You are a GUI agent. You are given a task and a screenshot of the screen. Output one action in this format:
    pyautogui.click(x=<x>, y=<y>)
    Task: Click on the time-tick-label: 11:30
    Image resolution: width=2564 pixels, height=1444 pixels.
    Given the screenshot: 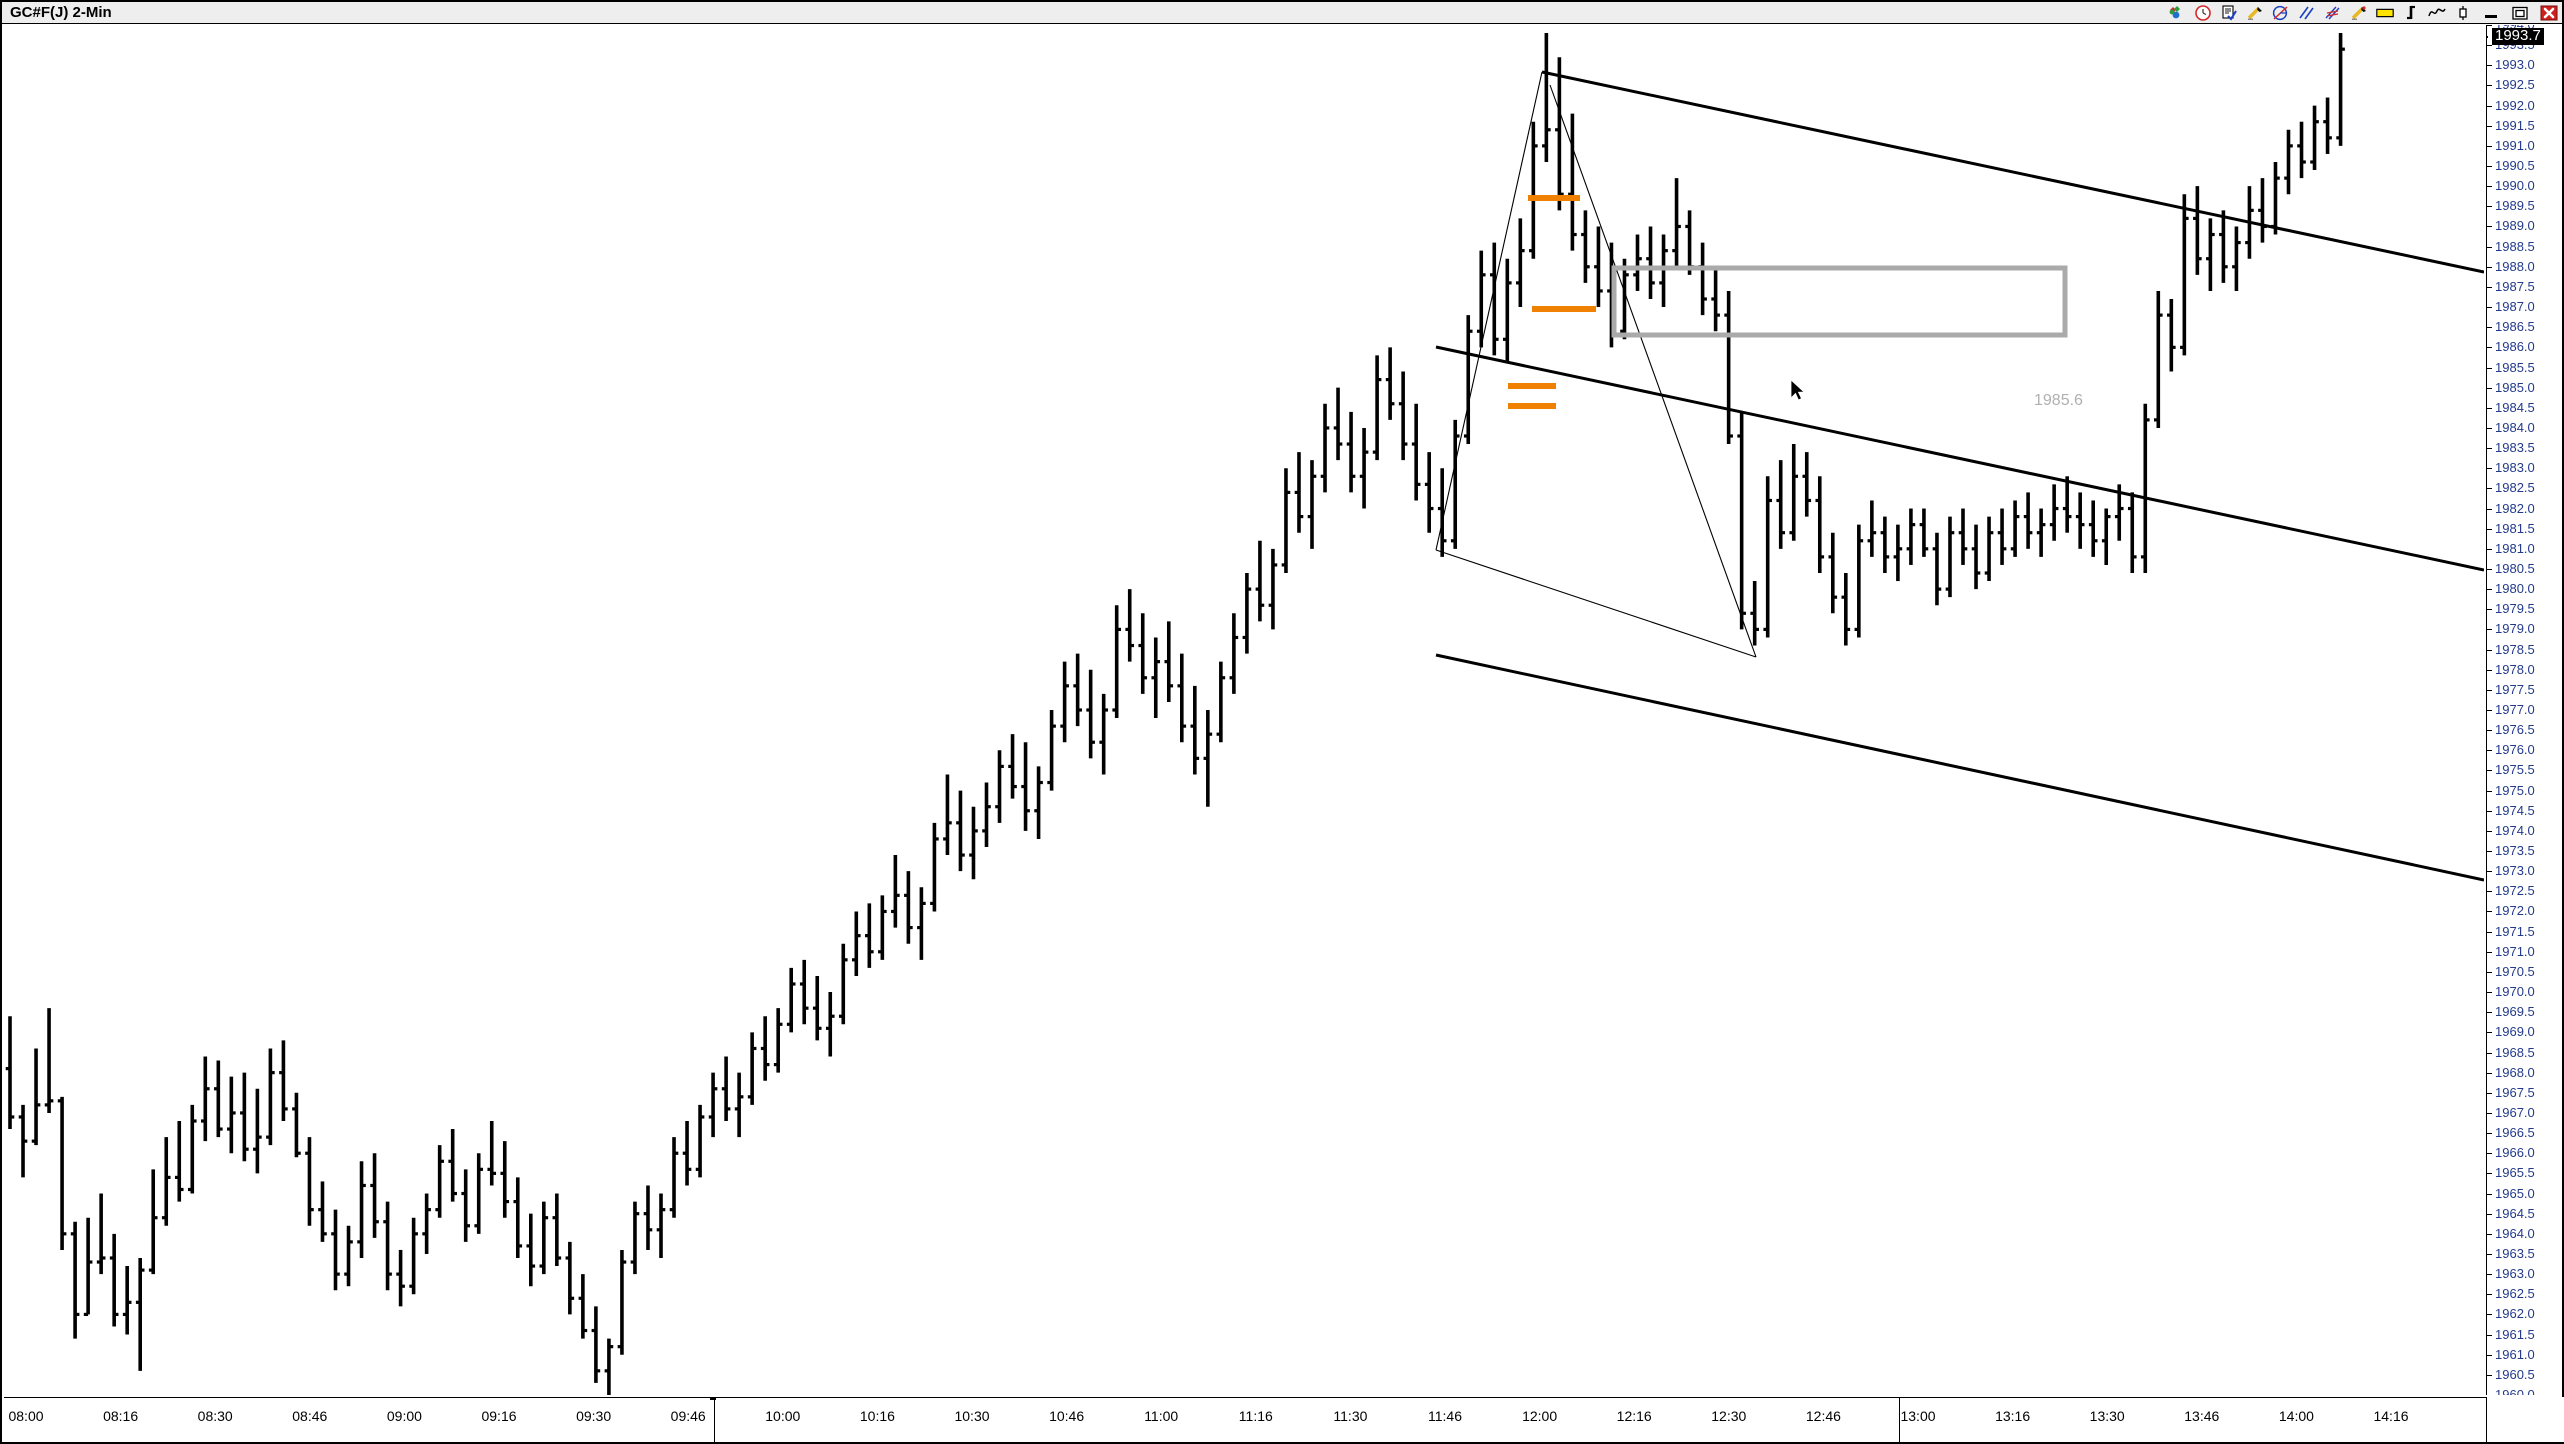 What is the action you would take?
    pyautogui.click(x=1350, y=1416)
    